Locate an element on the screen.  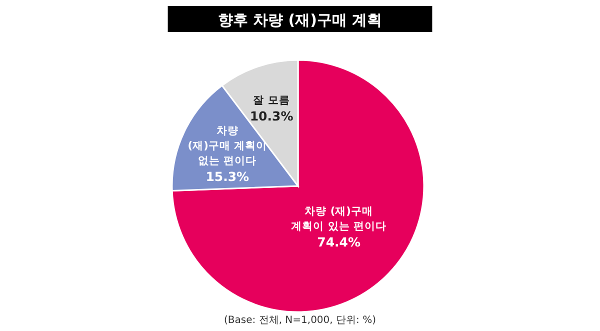
title: 향후 차량 (재)구매 계획 is located at coordinates (300, 19).